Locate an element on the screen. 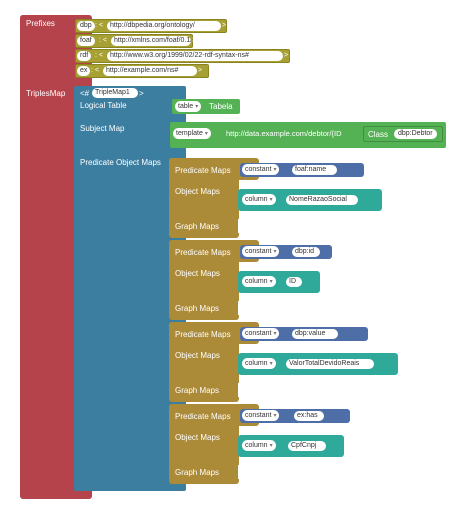  triples-map-name-suffix: > is located at coordinates (141, 93).